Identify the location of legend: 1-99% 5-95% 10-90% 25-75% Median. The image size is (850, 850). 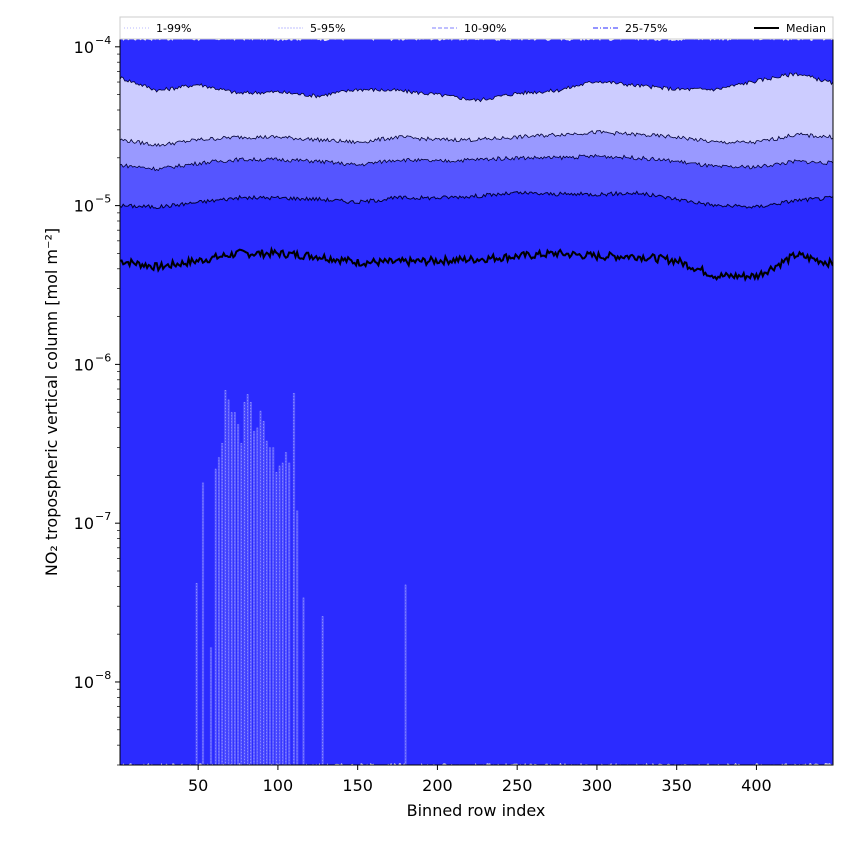
(476, 28).